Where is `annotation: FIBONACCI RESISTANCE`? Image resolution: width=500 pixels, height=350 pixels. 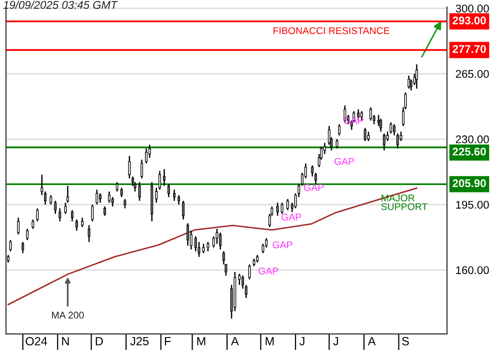
annotation: FIBONACCI RESISTANCE is located at coordinates (332, 30).